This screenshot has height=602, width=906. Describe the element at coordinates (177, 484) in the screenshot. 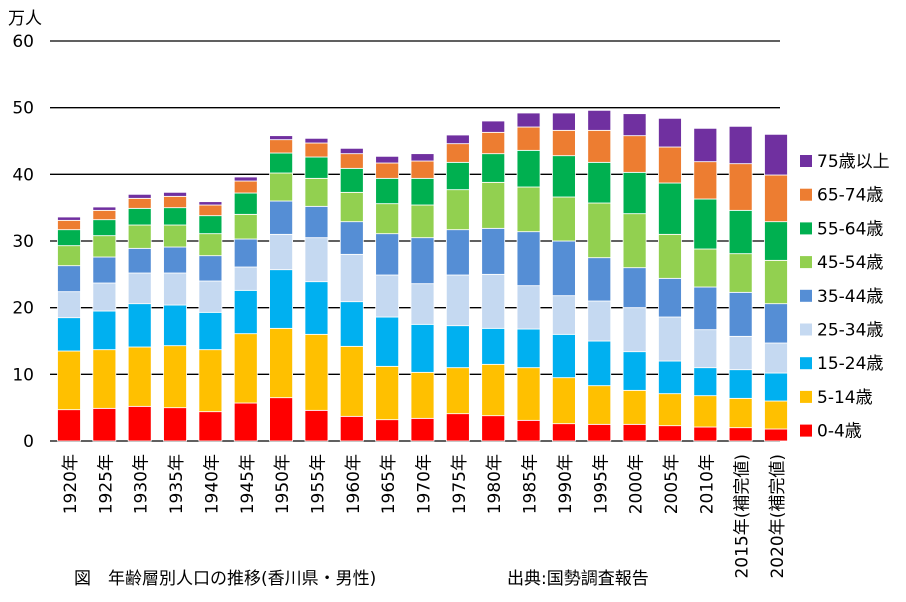

I see `x-tick-label: 1935年` at that location.